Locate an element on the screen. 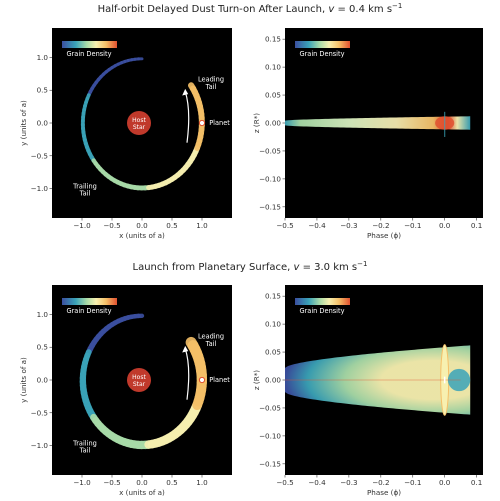  dust-cloud is located at coordinates (378, 123).